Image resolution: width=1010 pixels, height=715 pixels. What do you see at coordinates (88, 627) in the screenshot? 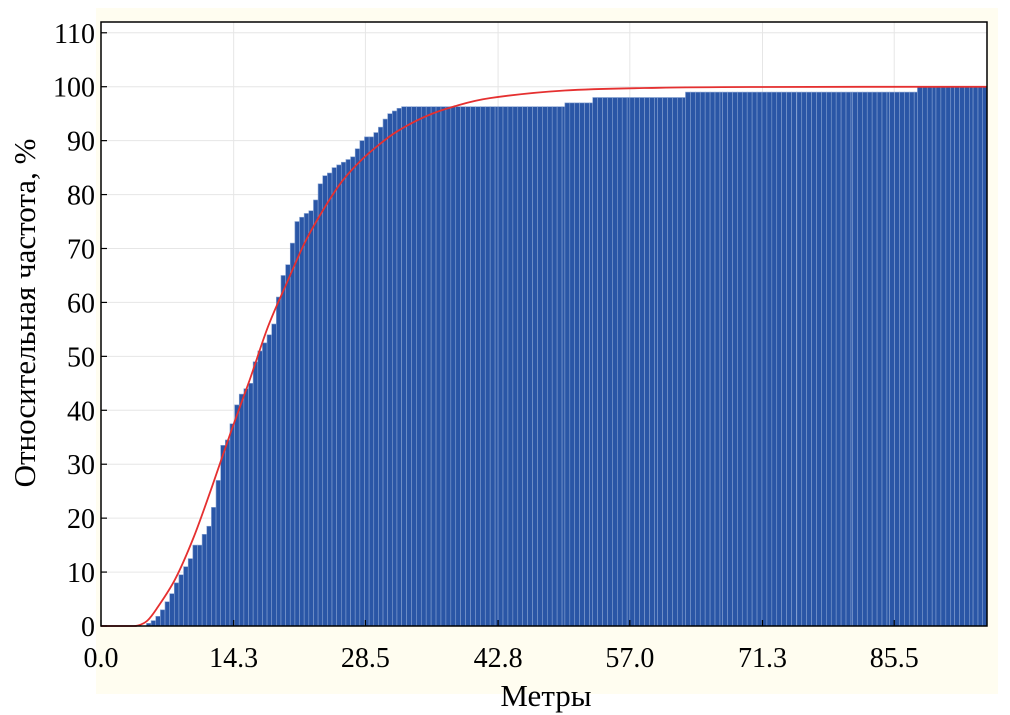
I see `y-tick-label: 0` at bounding box center [88, 627].